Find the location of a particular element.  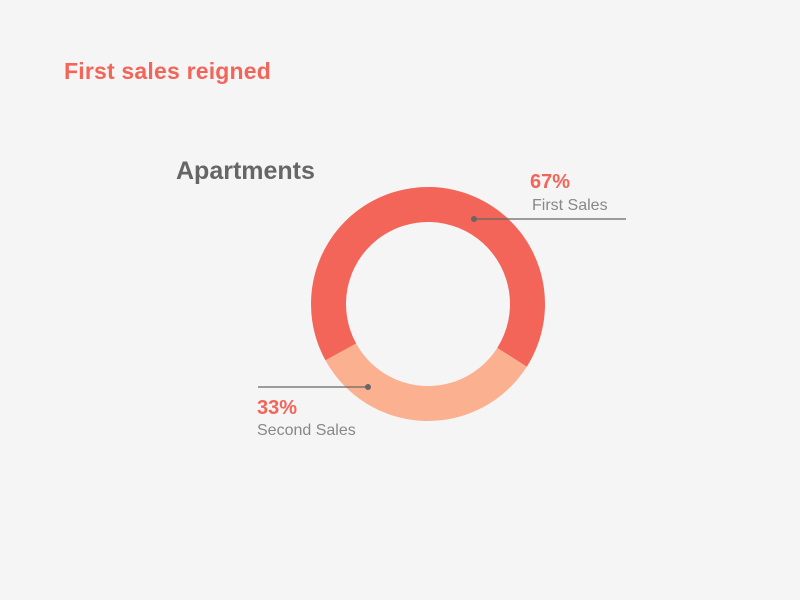

donut-slice-first-sales is located at coordinates (428, 277).